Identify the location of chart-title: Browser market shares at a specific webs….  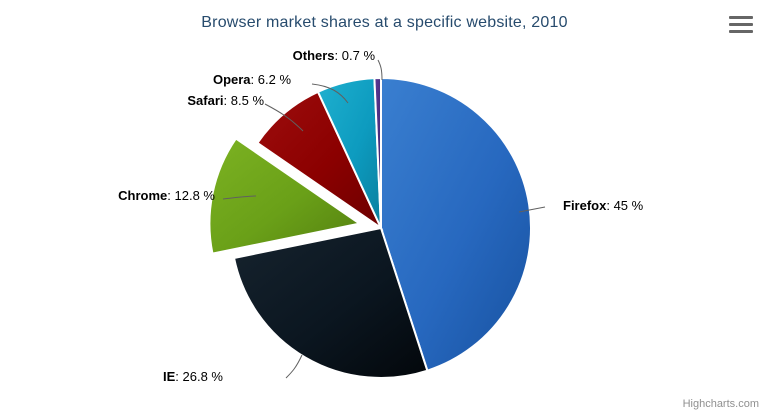
(384, 22).